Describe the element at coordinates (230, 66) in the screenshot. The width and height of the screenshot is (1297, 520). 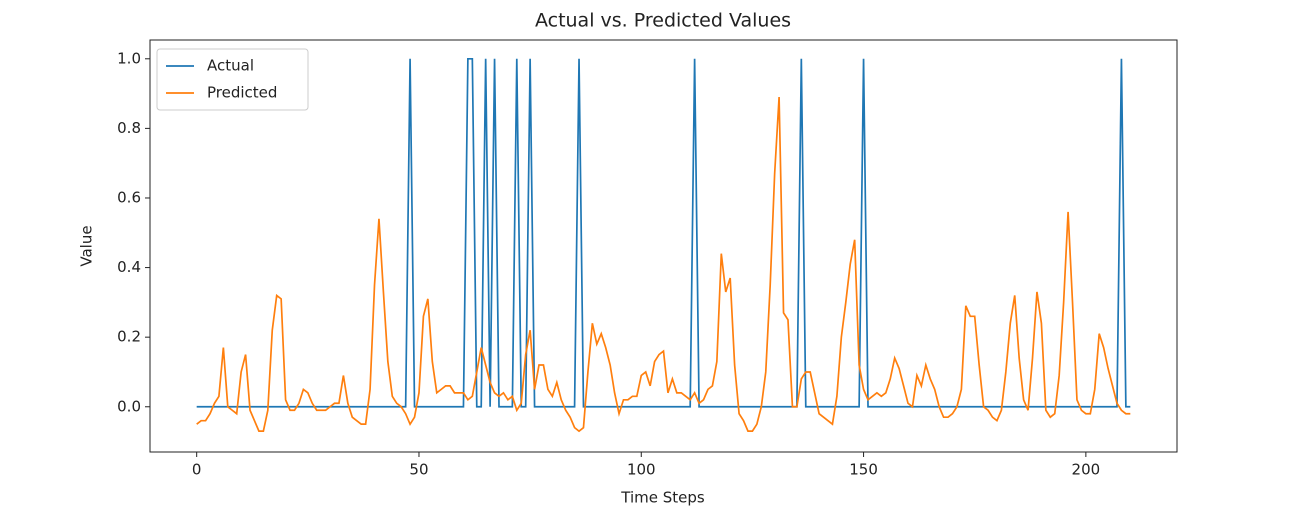
I see `legend-label: Actual` at that location.